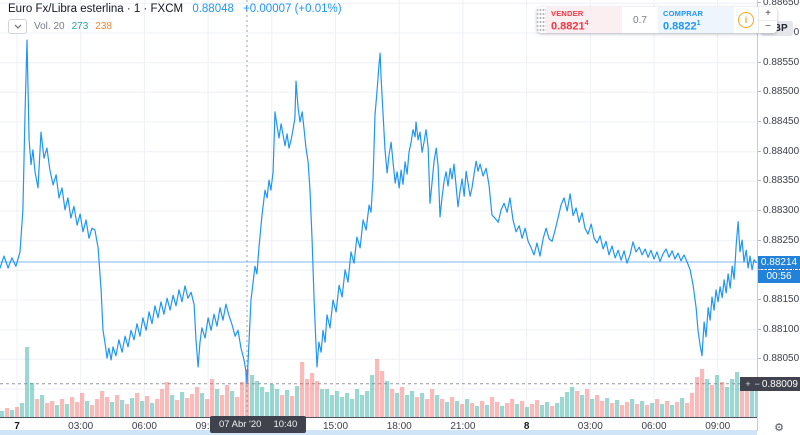  I want to click on price-tick-label: 0.88500, so click(778, 91).